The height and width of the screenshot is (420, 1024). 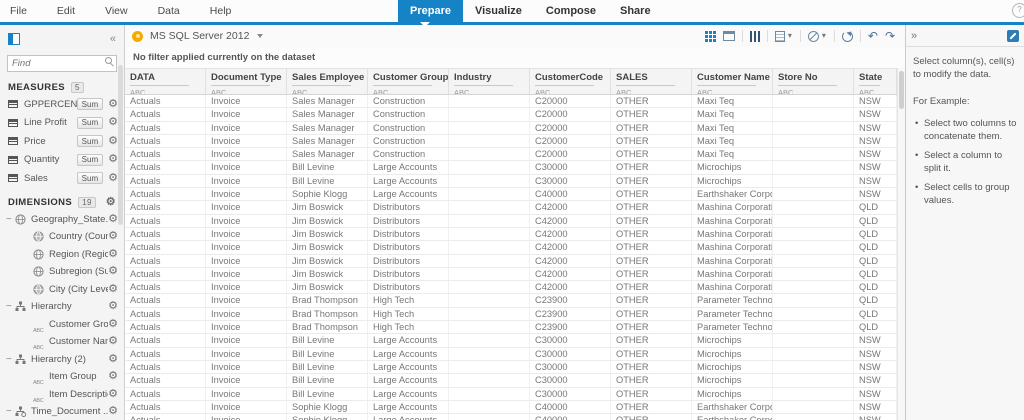 I want to click on cell: C30000, so click(x=570, y=353).